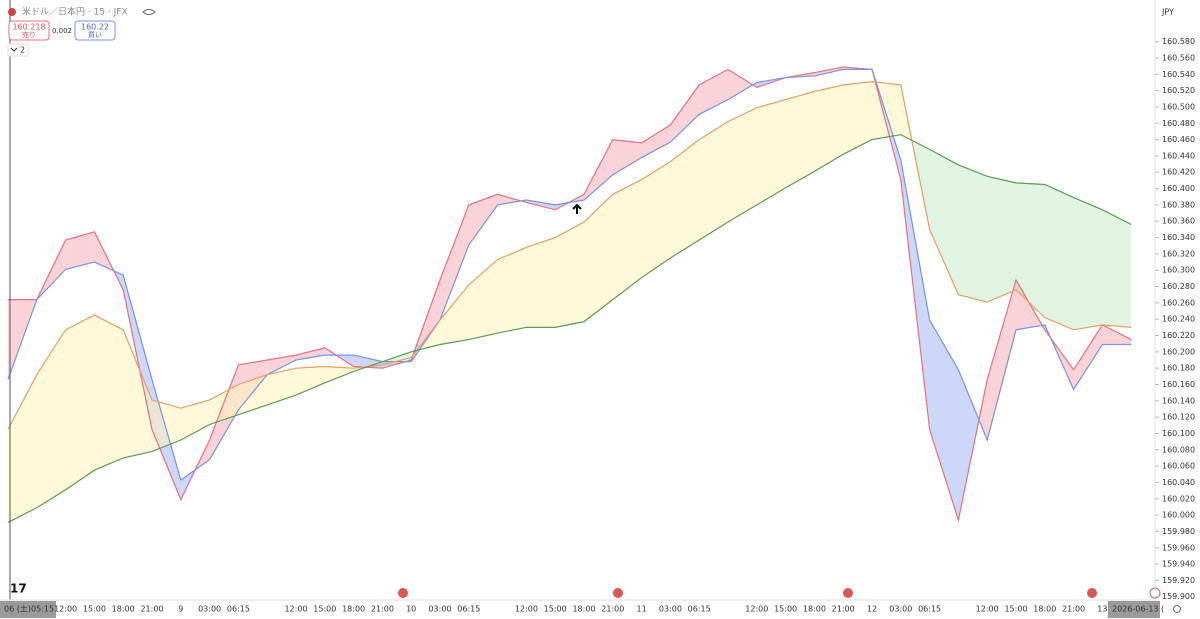 The height and width of the screenshot is (619, 1200). I want to click on sell-price: 160.218, so click(28, 27).